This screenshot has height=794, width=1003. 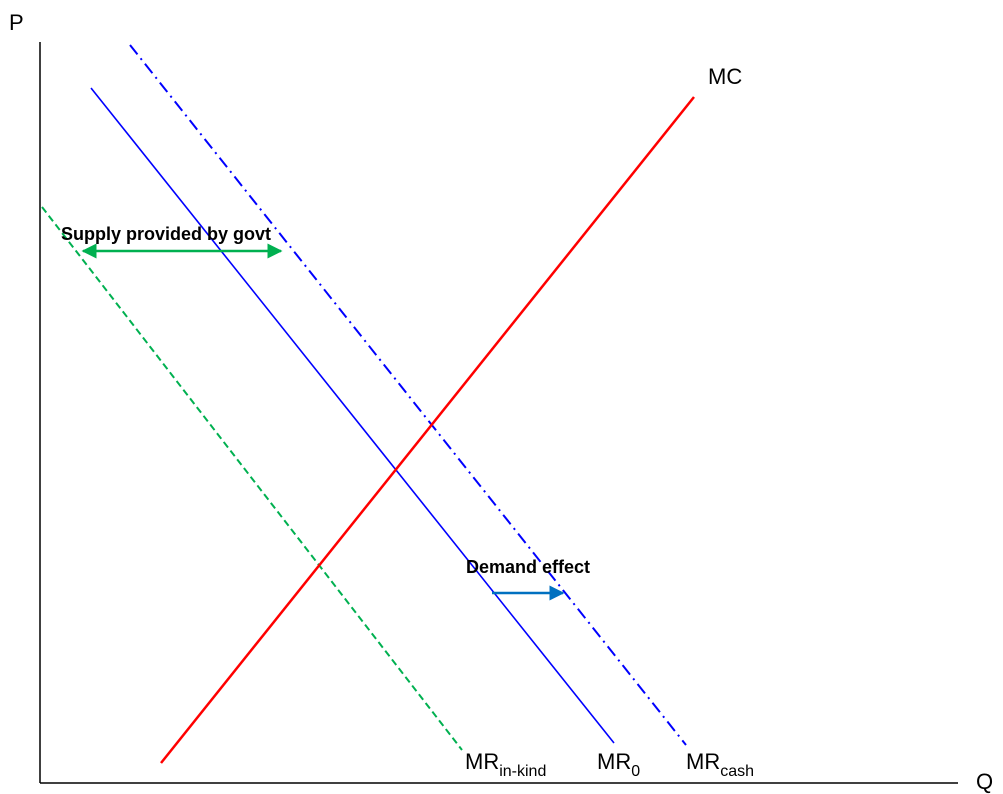 What do you see at coordinates (618, 764) in the screenshot?
I see `mr0-label: MR0` at bounding box center [618, 764].